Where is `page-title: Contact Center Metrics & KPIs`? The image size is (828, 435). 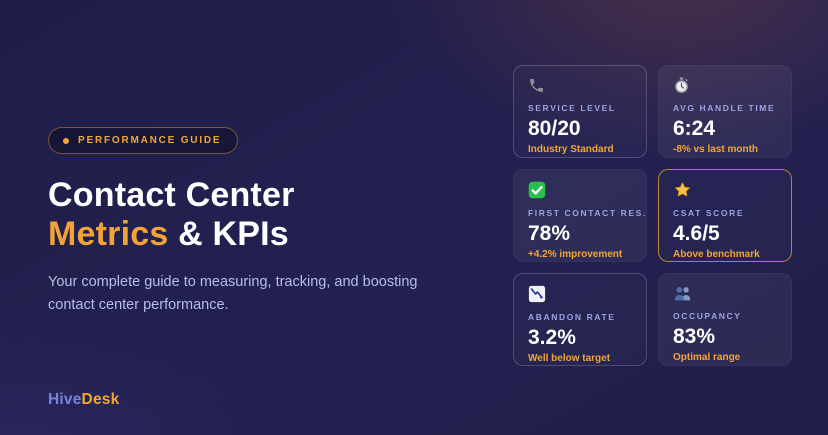
page-title: Contact Center Metrics & KPIs is located at coordinates (258, 215).